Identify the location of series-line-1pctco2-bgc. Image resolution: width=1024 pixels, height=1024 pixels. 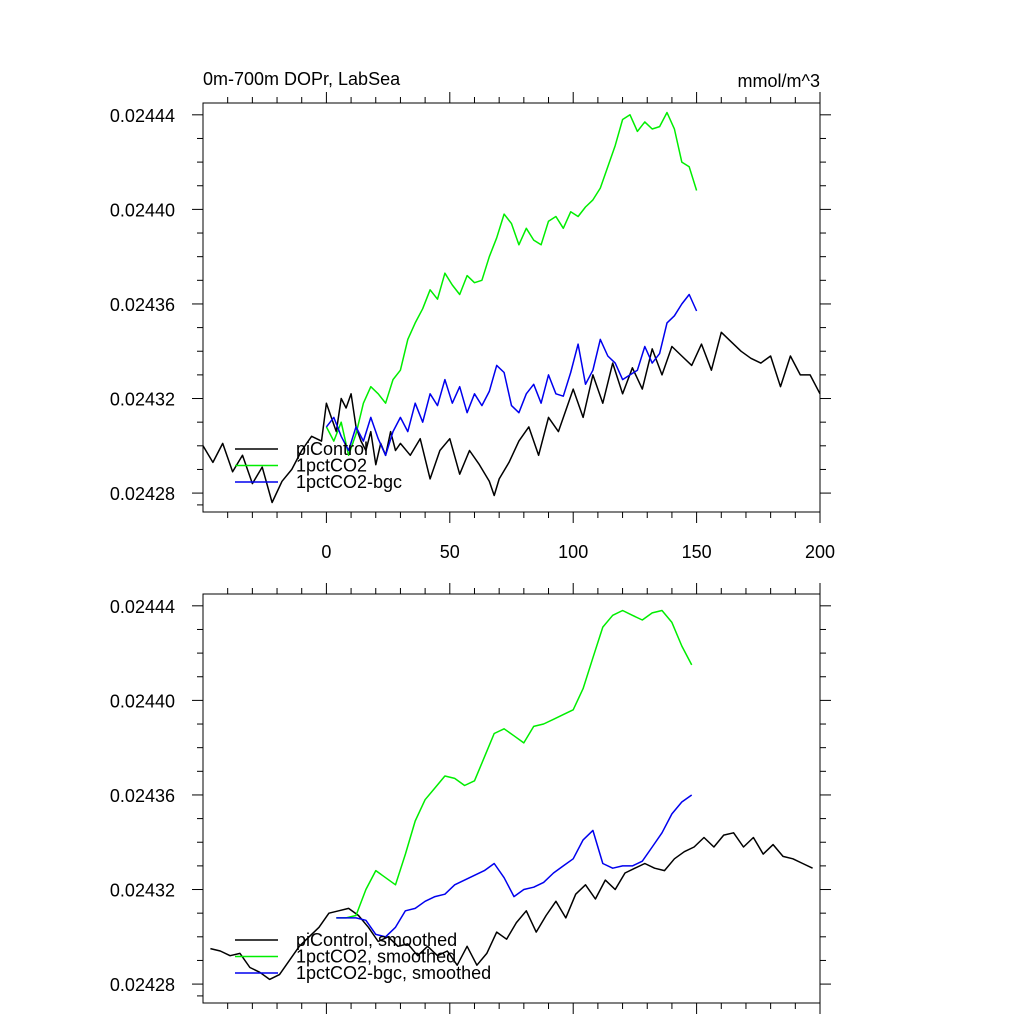
(511, 375).